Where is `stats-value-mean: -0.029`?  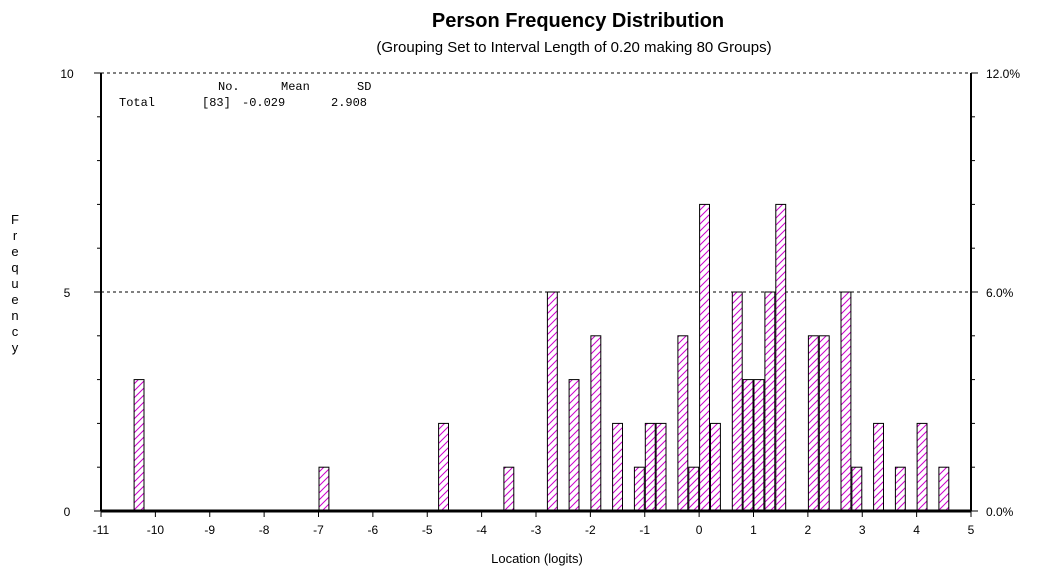 stats-value-mean: -0.029 is located at coordinates (263, 103).